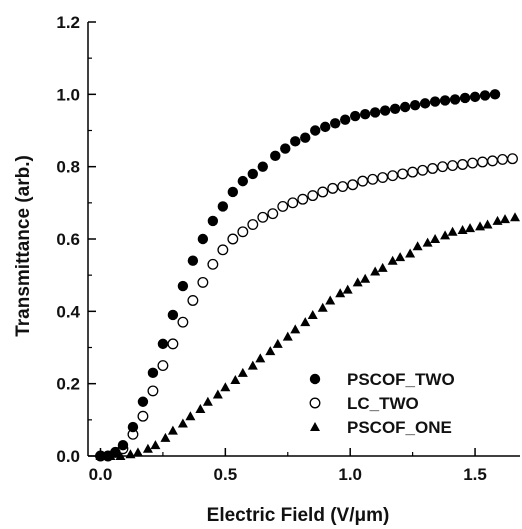 This screenshot has height=529, width=522. I want to click on y-tick-label: 0.8, so click(68, 167).